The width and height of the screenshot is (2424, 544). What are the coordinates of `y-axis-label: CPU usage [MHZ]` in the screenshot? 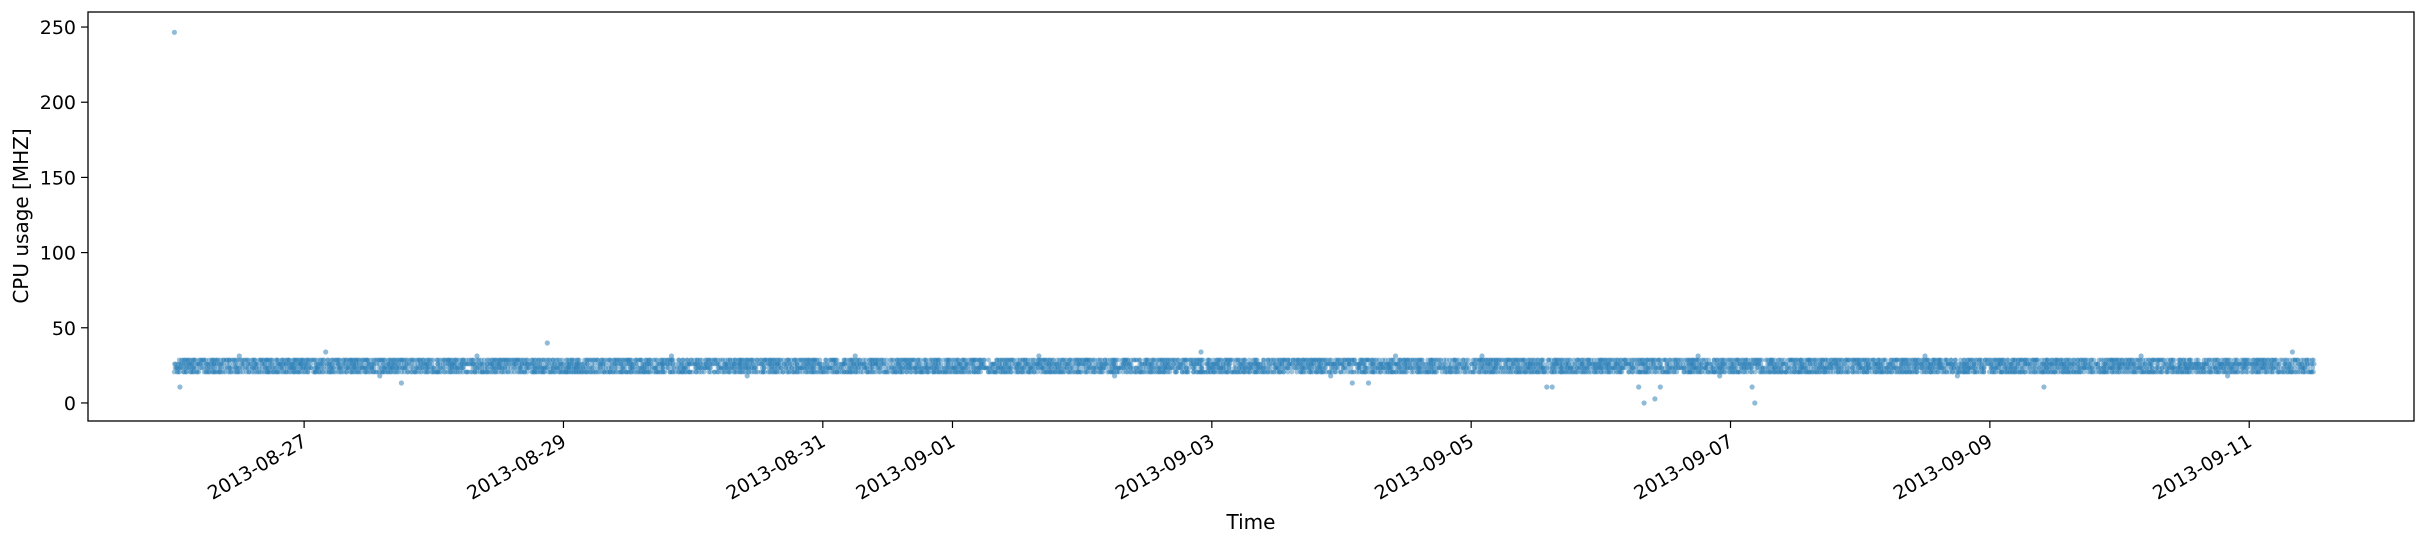 It's located at (21, 215).